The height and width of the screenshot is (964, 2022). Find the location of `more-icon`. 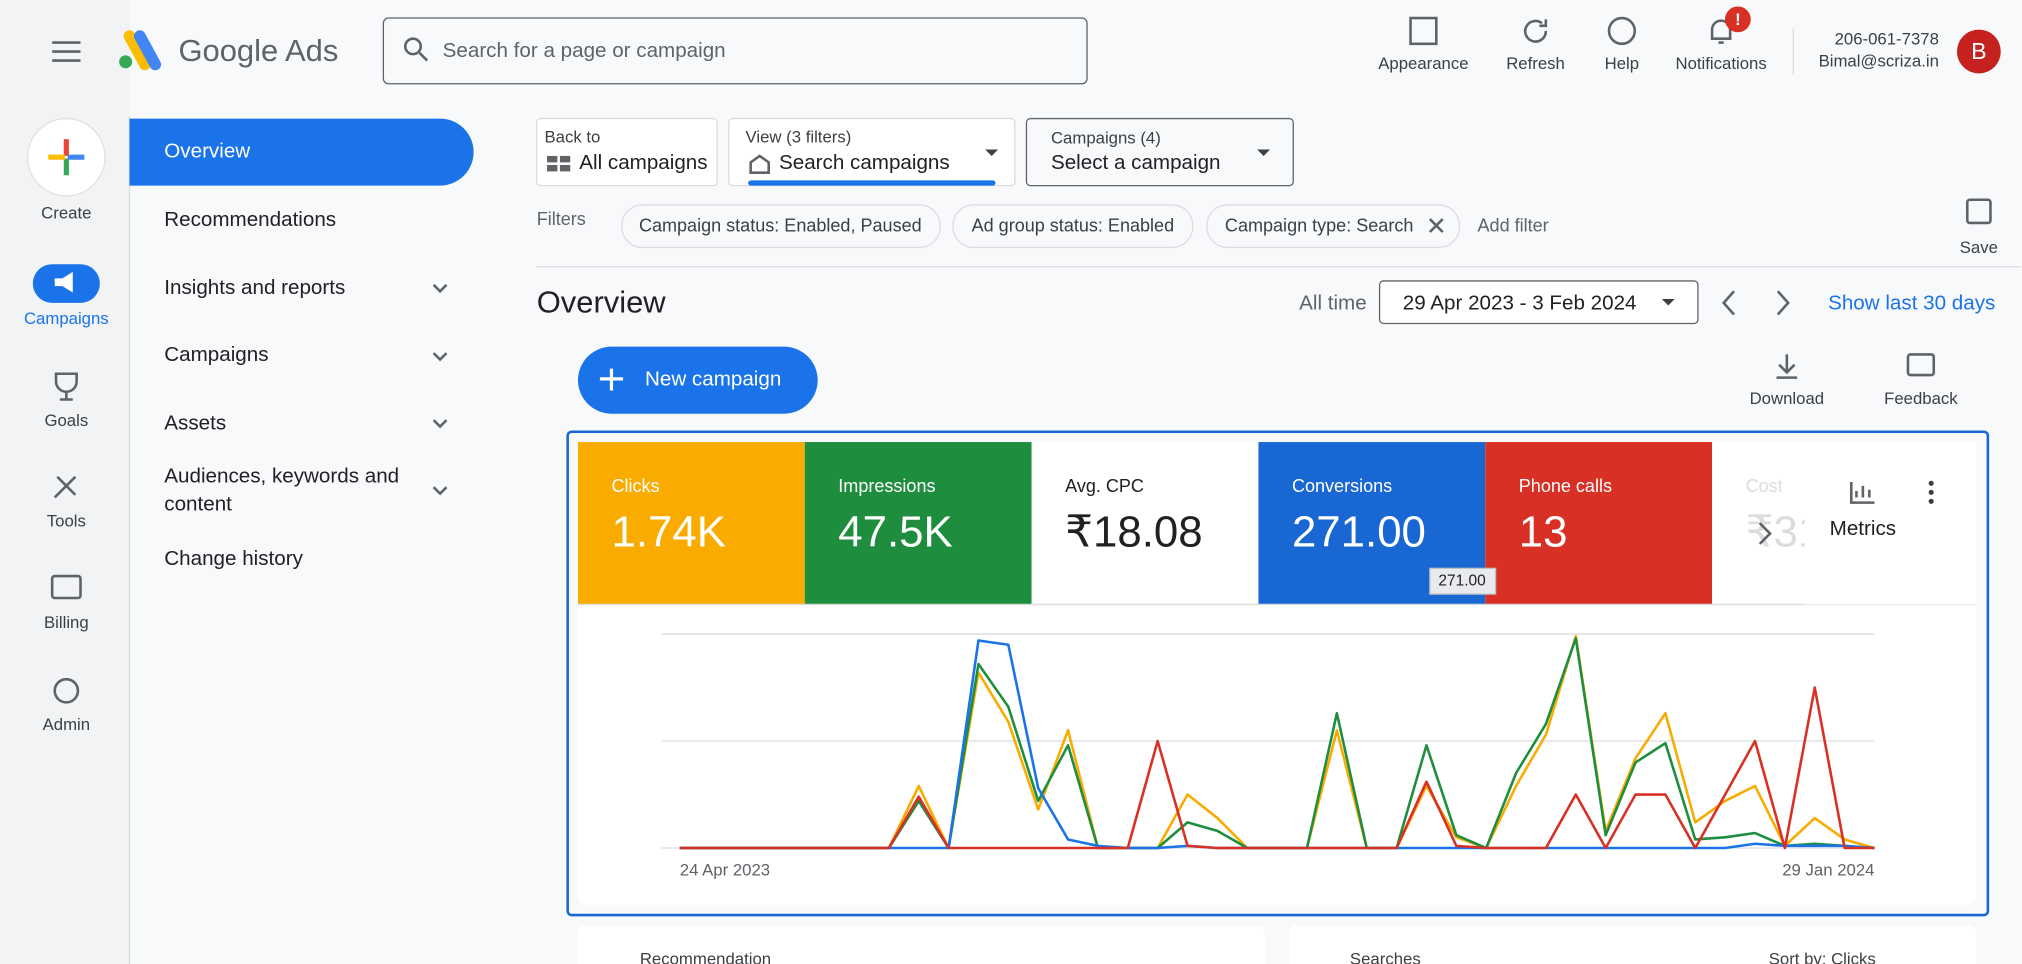

more-icon is located at coordinates (1931, 492).